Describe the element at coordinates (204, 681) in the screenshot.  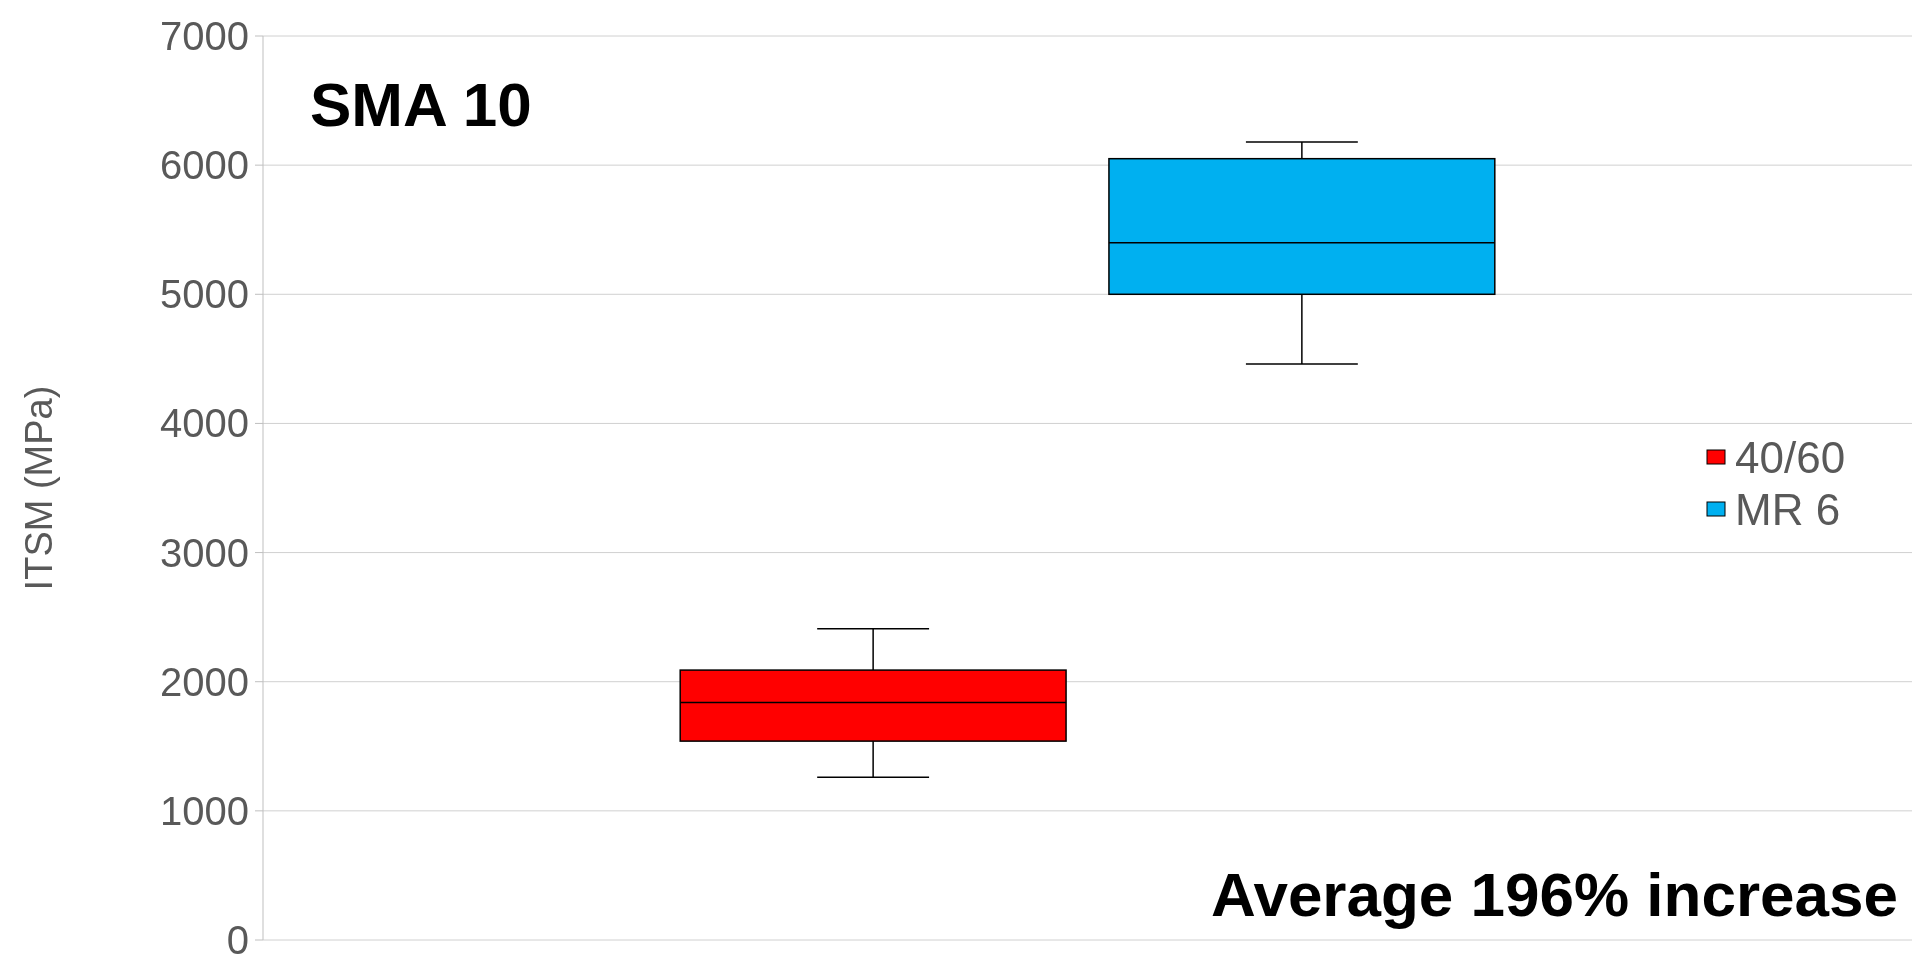
I see `y-tick-label: 2000` at that location.